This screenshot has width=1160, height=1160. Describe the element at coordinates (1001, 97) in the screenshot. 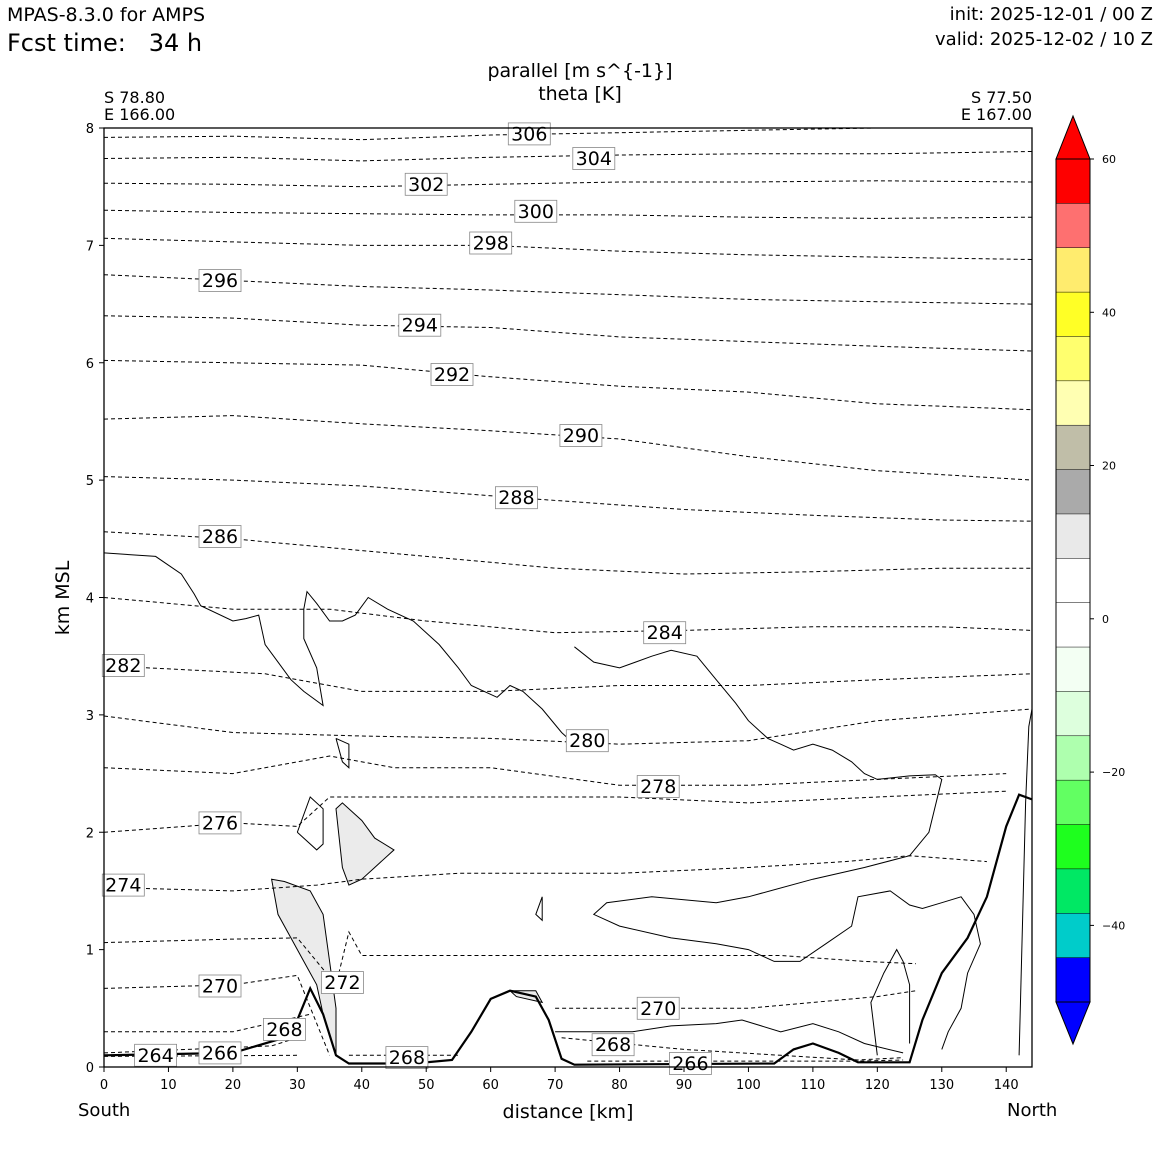

I see `right-lat: S 77.50` at that location.